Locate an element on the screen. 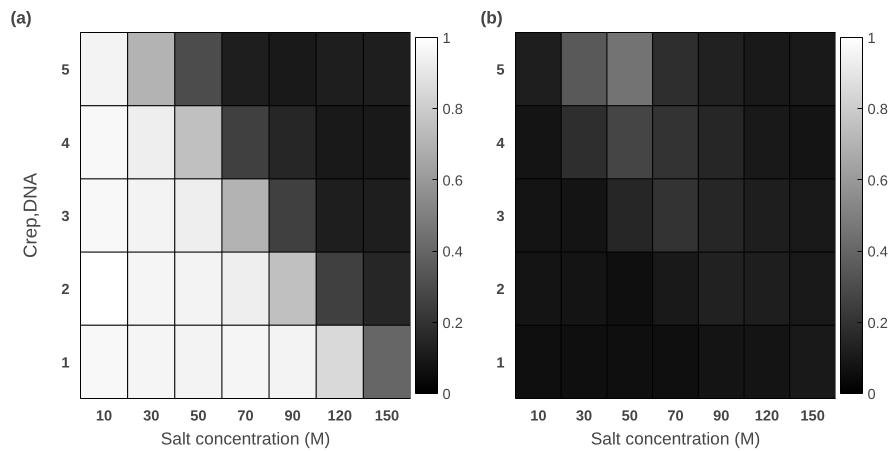  y-axis-title: Crep,DNA is located at coordinates (29, 215).